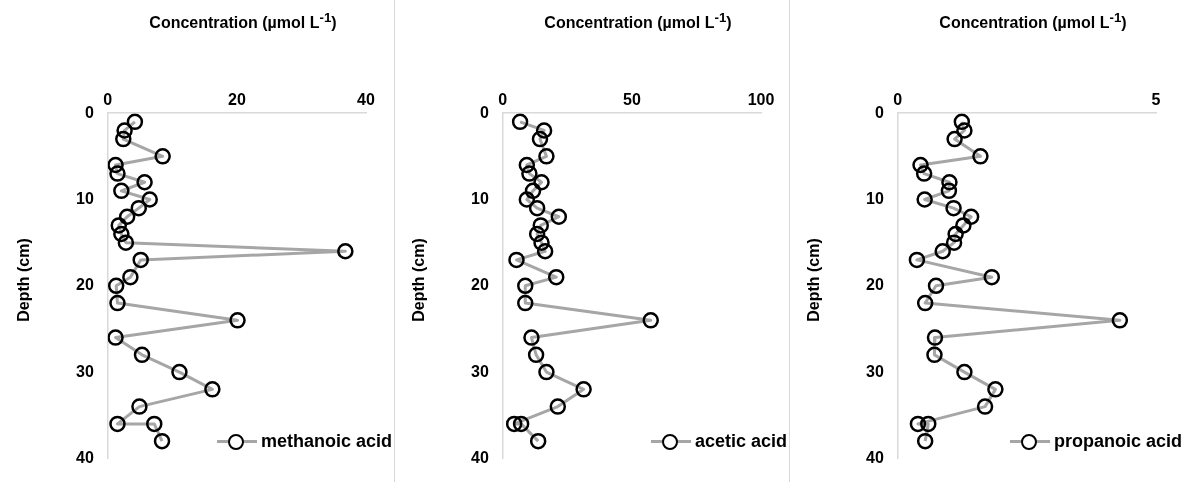 This screenshot has height=482, width=1184. What do you see at coordinates (366, 100) in the screenshot?
I see `x-tick-label: 40` at bounding box center [366, 100].